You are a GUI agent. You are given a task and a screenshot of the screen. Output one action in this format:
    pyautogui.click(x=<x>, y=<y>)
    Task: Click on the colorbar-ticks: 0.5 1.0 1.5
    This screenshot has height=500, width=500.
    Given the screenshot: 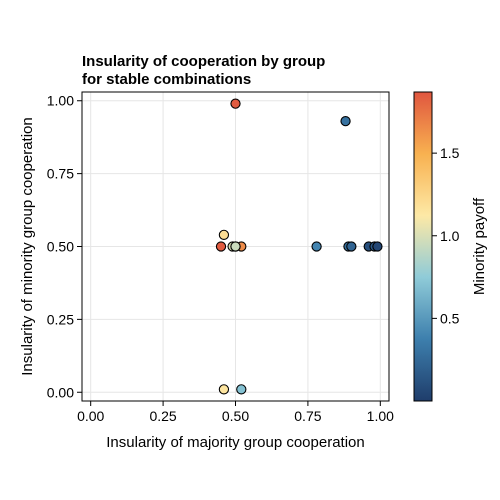 What is the action you would take?
    pyautogui.click(x=446, y=235)
    